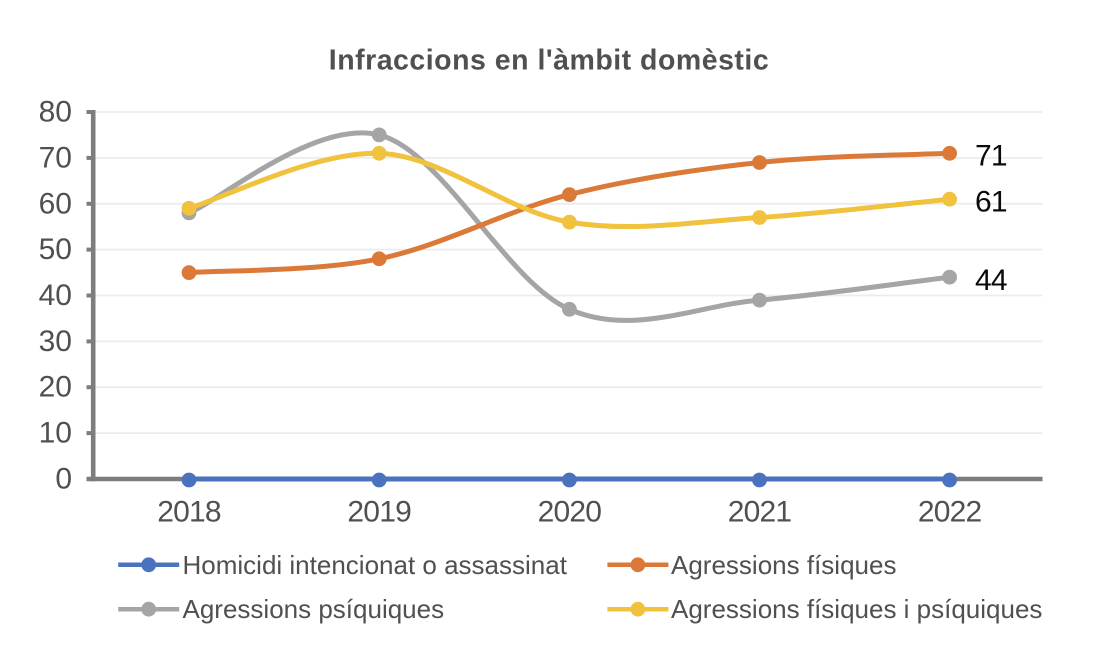 The image size is (1115, 667). Describe the element at coordinates (55, 387) in the screenshot. I see `svg-text: 20` at that location.